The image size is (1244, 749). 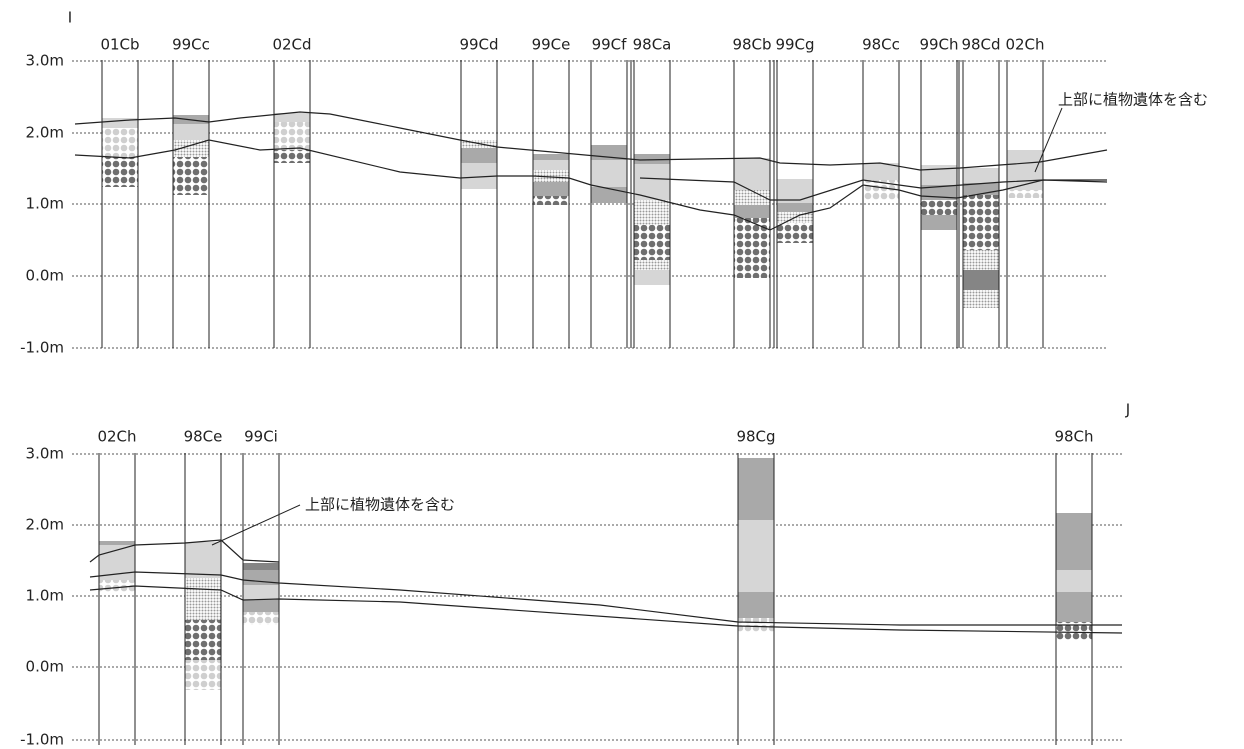 What do you see at coordinates (1073, 437) in the screenshot?
I see `core-label: 98Ch` at bounding box center [1073, 437].